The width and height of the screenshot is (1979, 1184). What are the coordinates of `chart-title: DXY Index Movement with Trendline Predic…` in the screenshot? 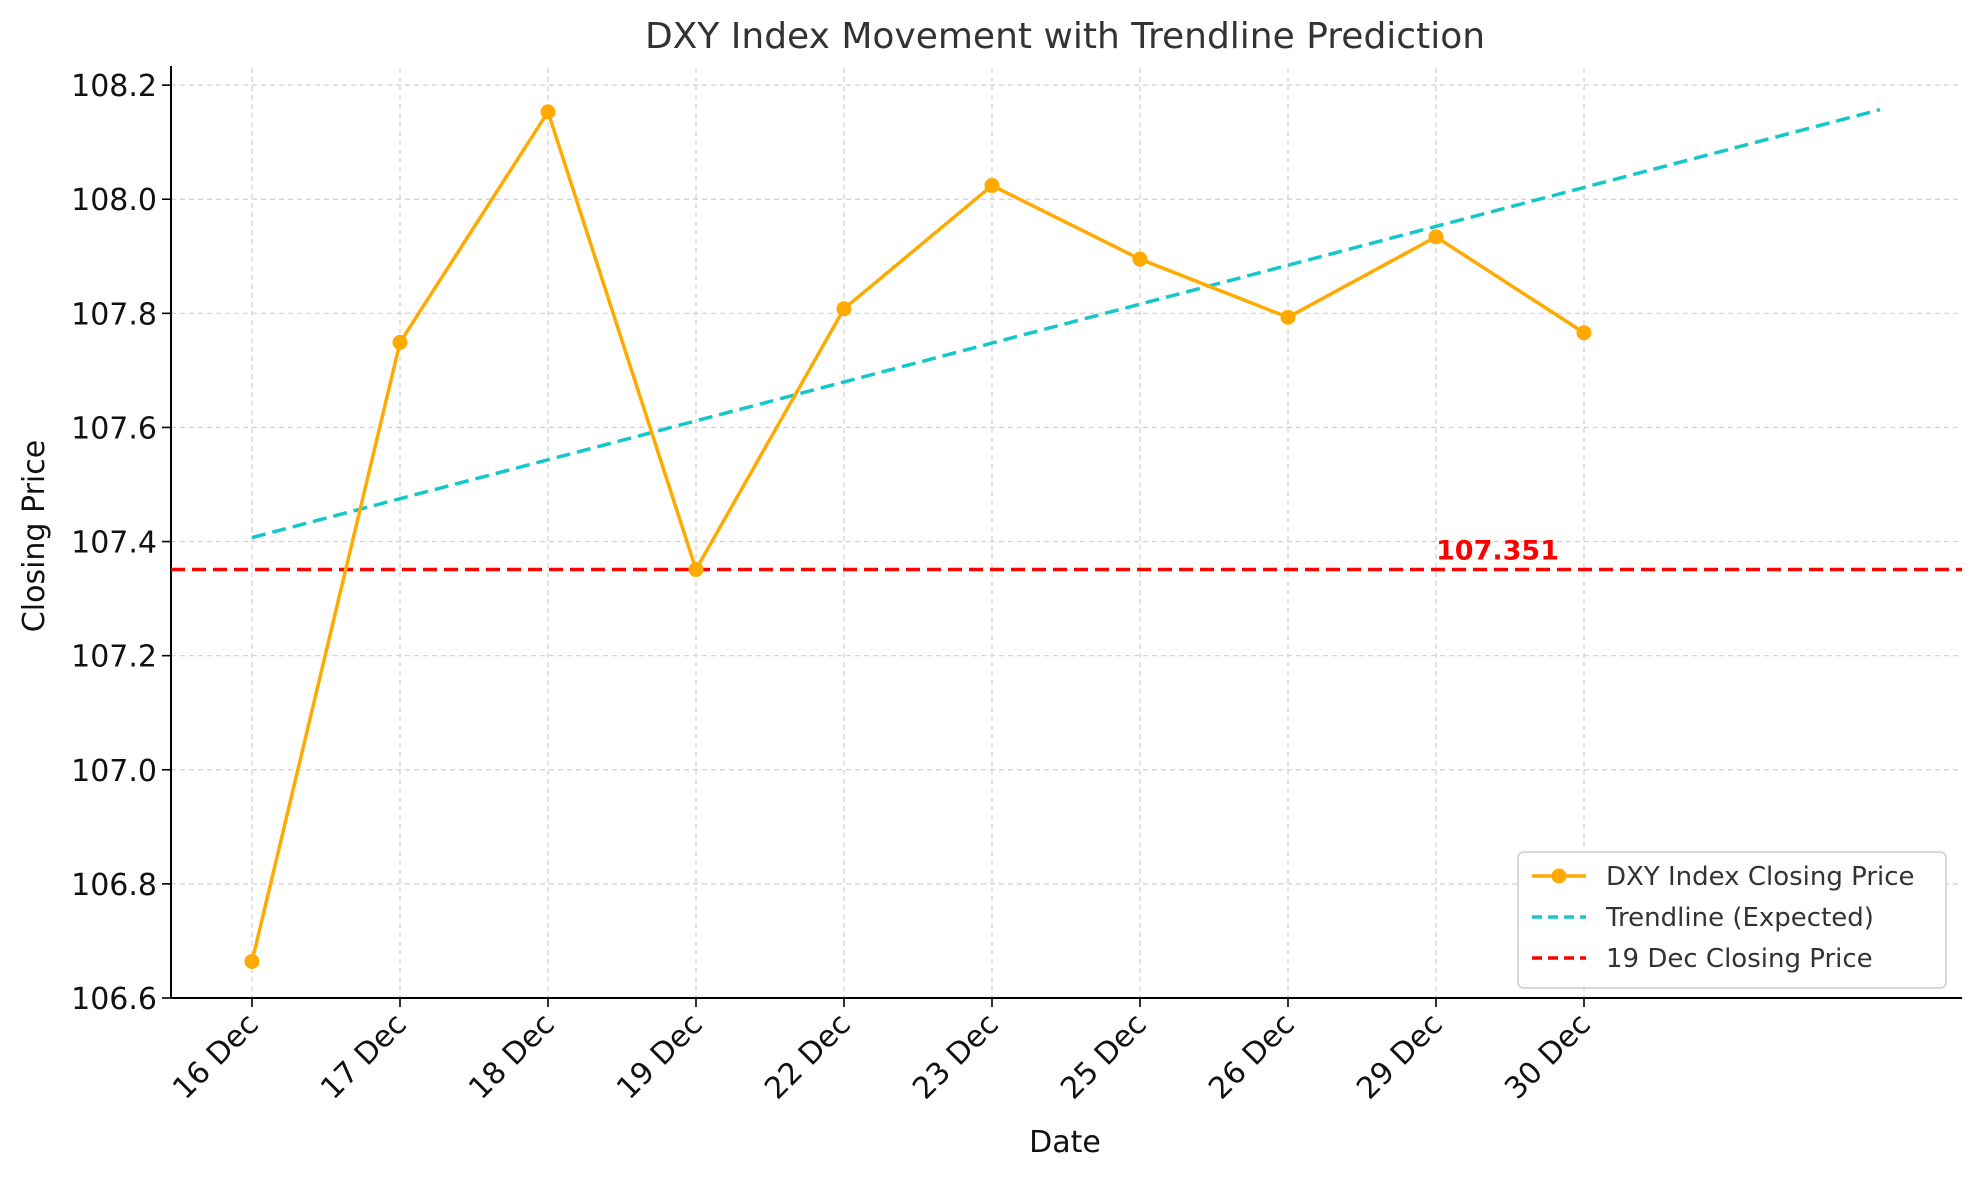 It's located at (1065, 36).